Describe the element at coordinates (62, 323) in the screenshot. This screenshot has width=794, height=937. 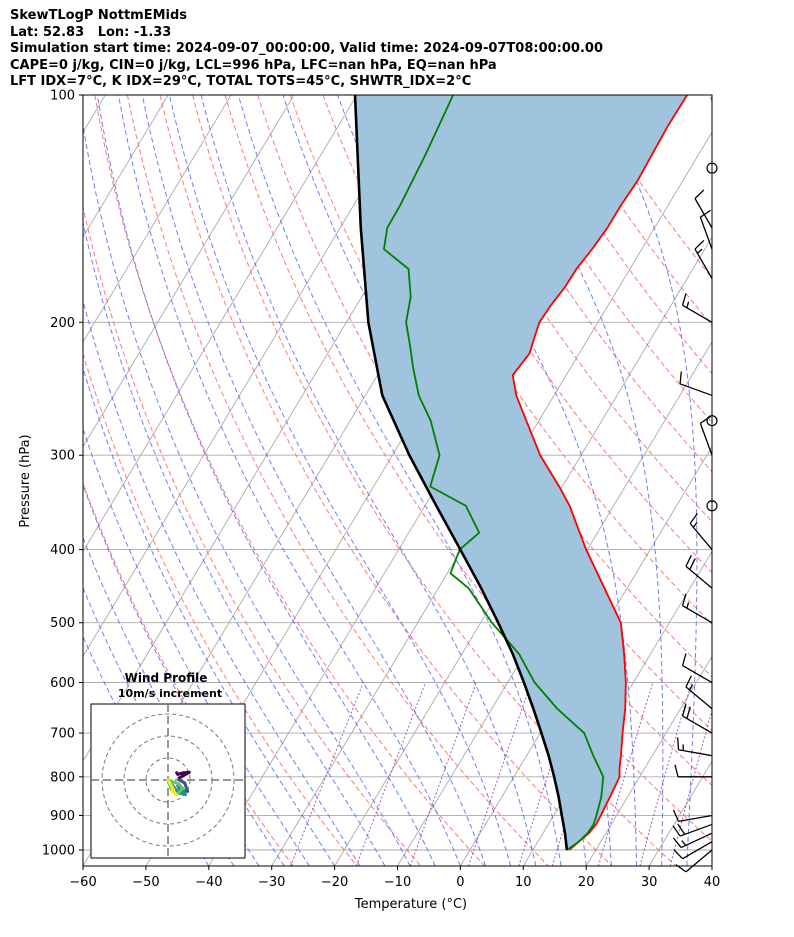
I see `y-tick-label: 200` at that location.